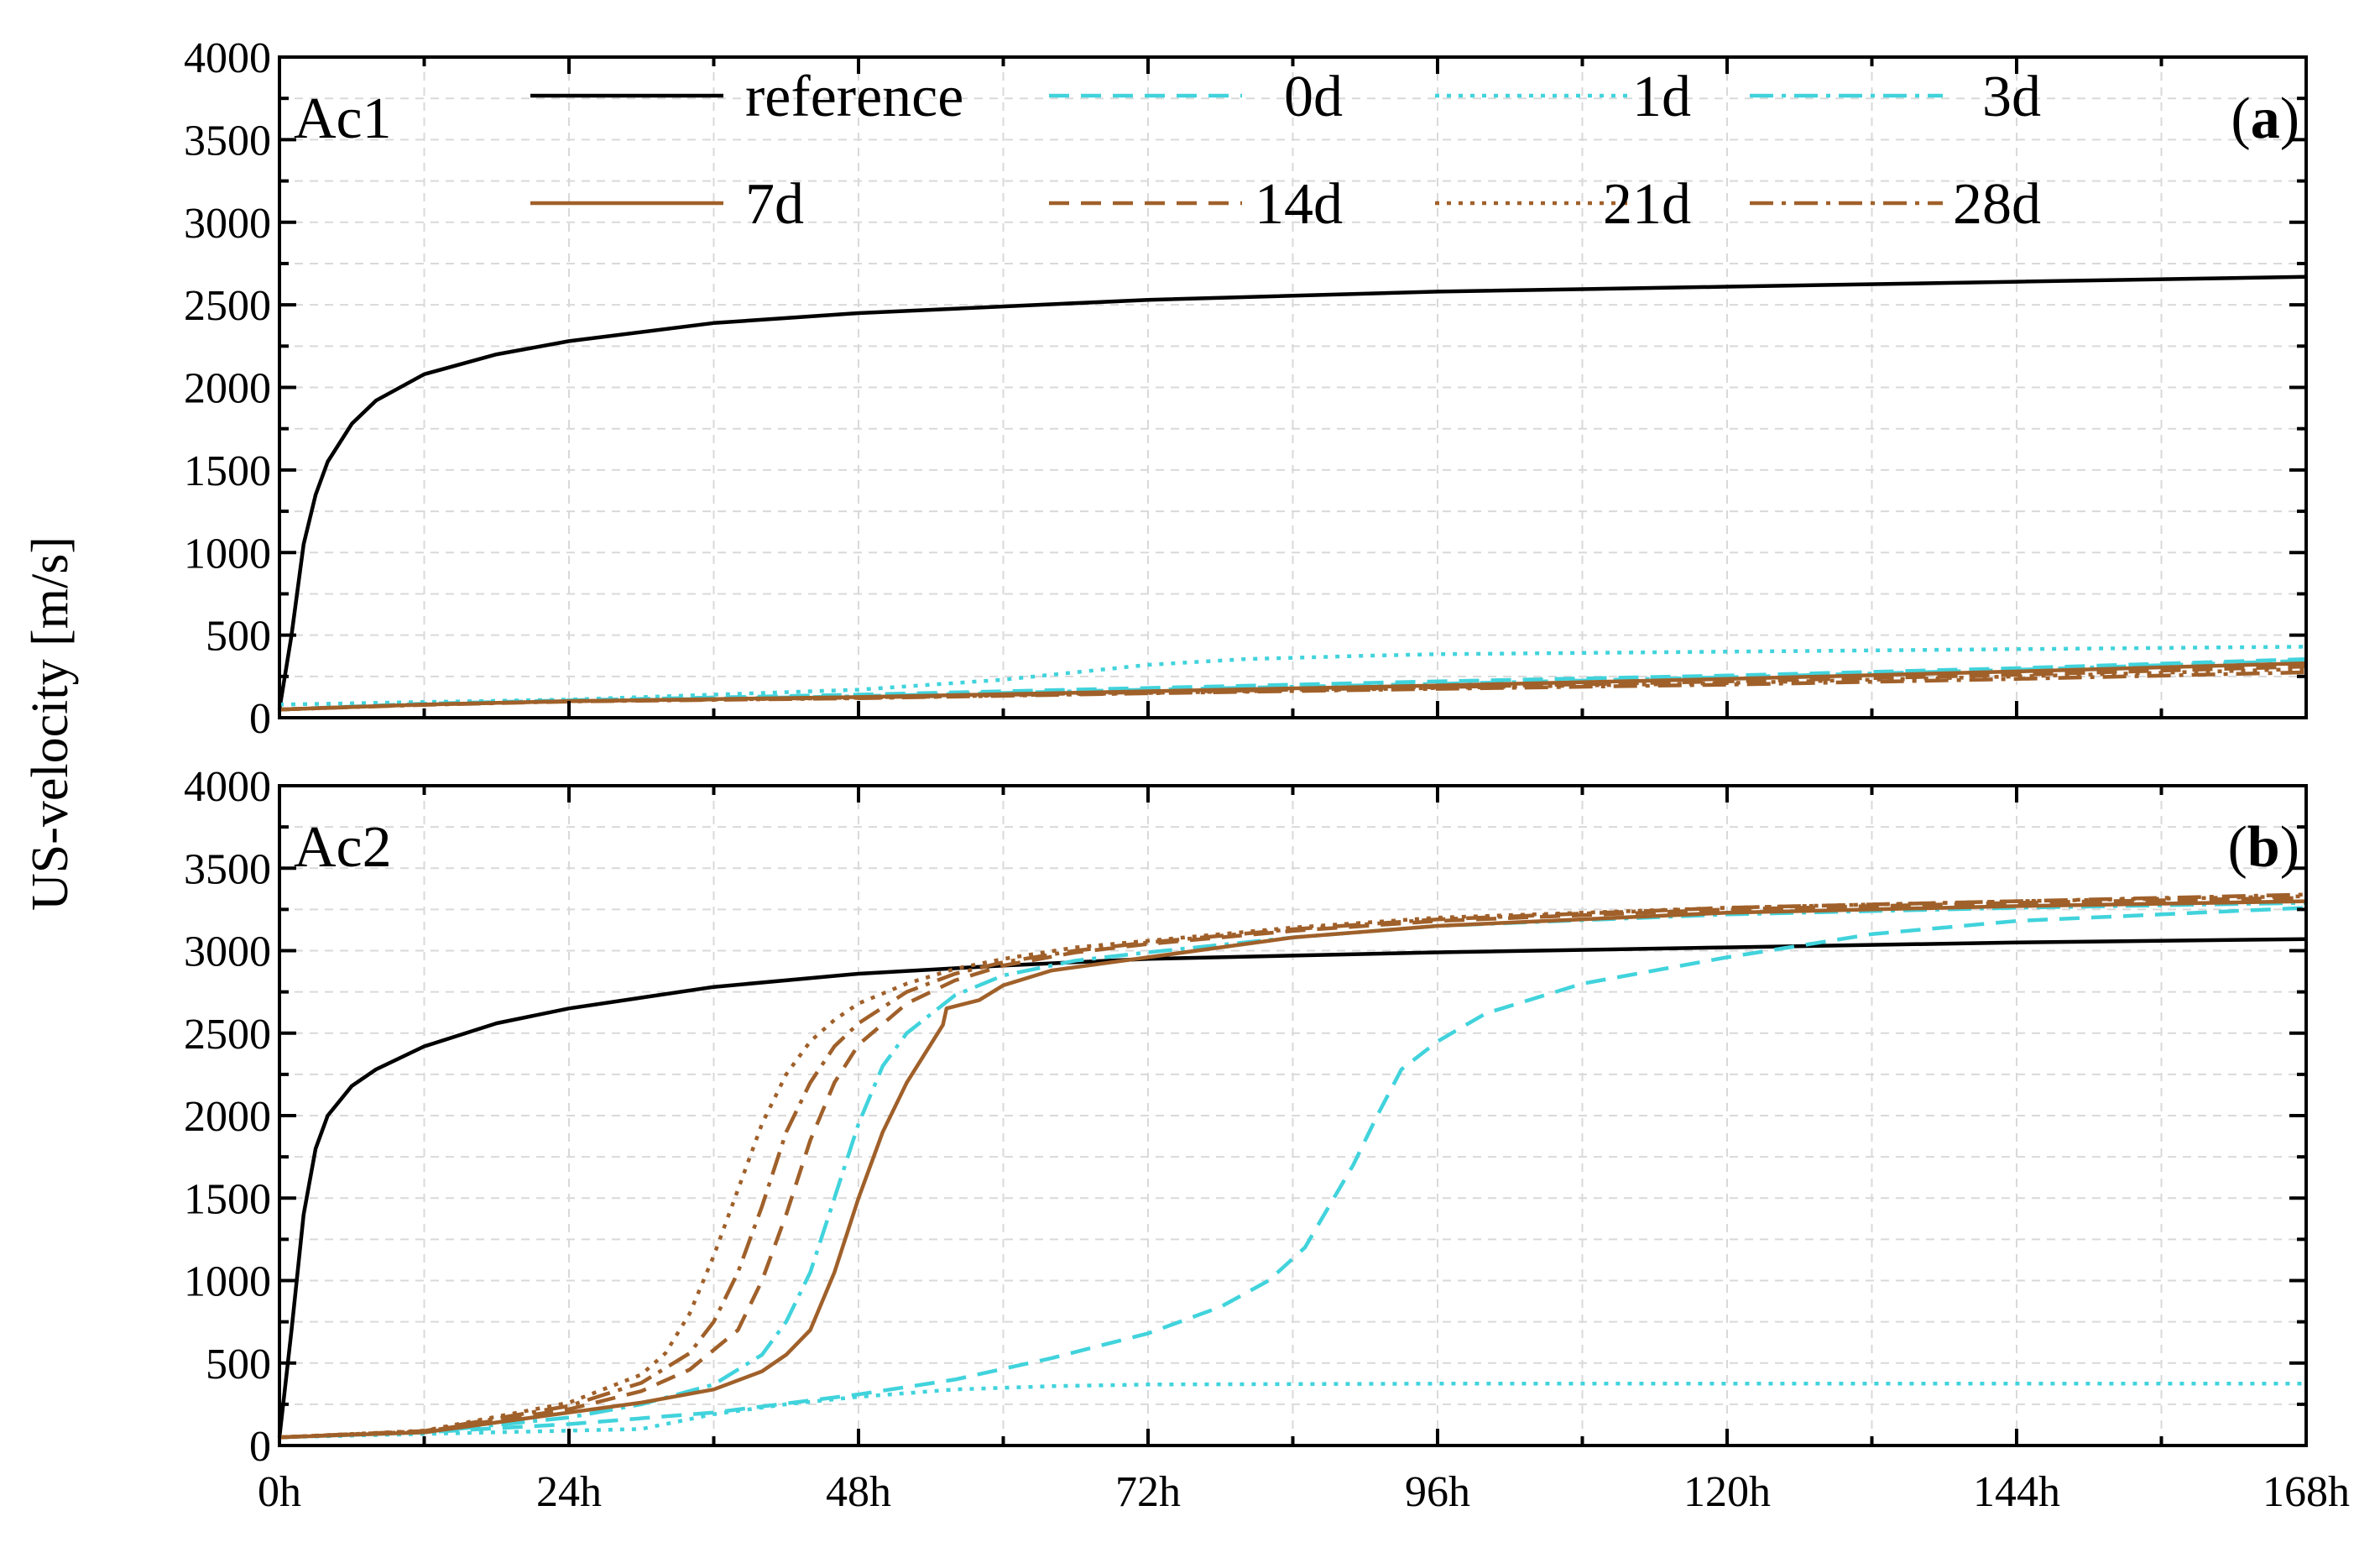 This screenshot has width=2380, height=1558. What do you see at coordinates (774, 205) in the screenshot?
I see `legend-label-7d: 7d` at bounding box center [774, 205].